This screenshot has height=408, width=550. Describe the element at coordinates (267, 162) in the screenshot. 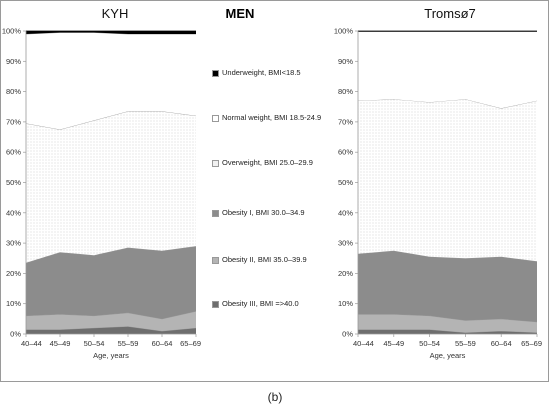

I see `legend-label: Overweight, BMI 25.0–29.9` at that location.